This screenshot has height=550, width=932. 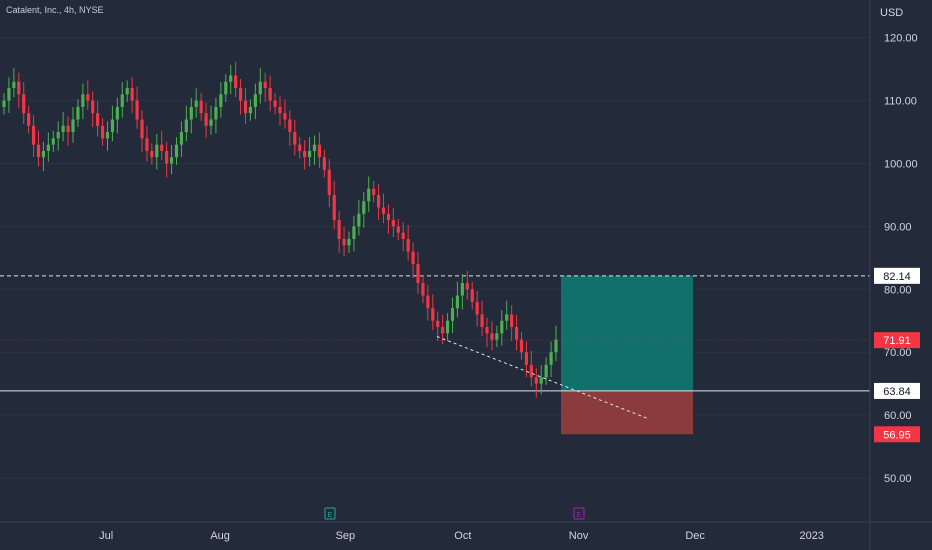 I want to click on trendline, so click(x=542, y=377).